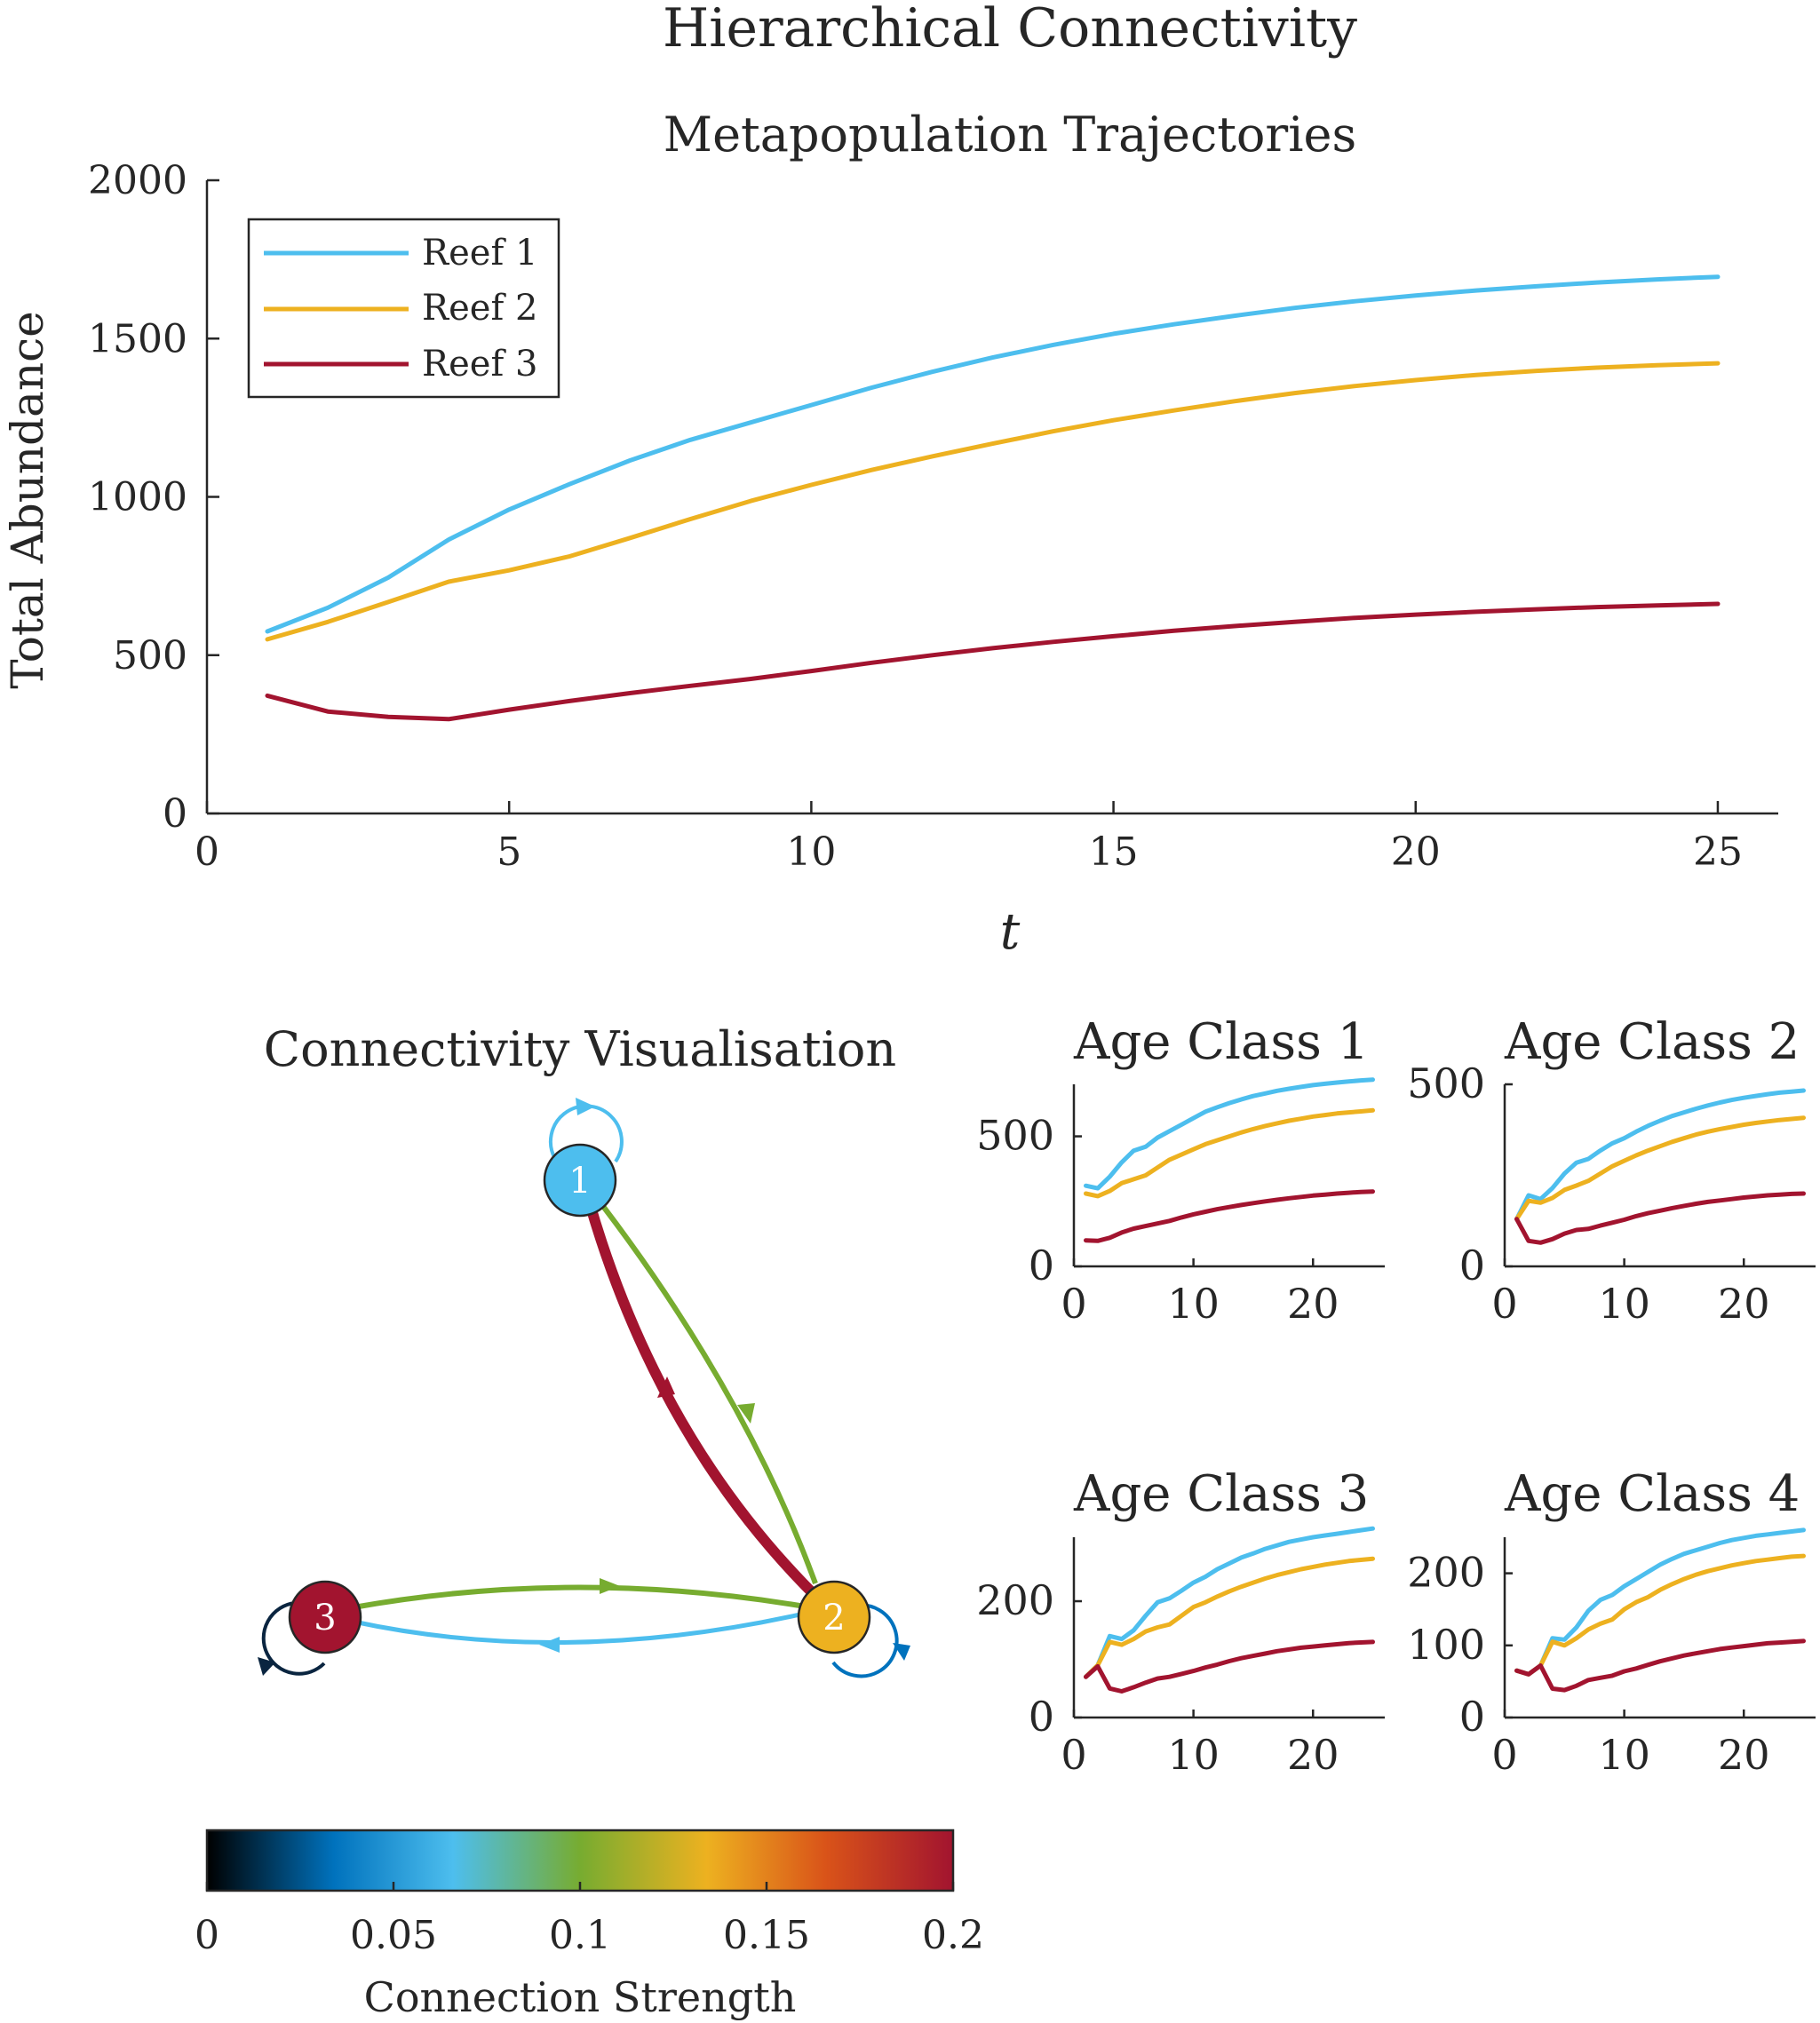  I want to click on legend: Reef 1 Reef 2 Reef 3, so click(403, 308).